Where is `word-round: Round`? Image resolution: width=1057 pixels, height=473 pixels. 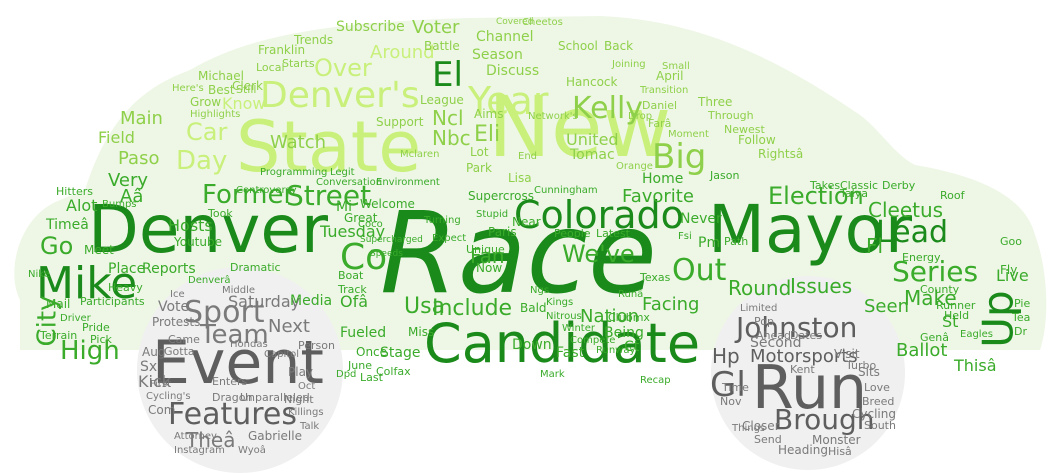 word-round: Round is located at coordinates (760, 288).